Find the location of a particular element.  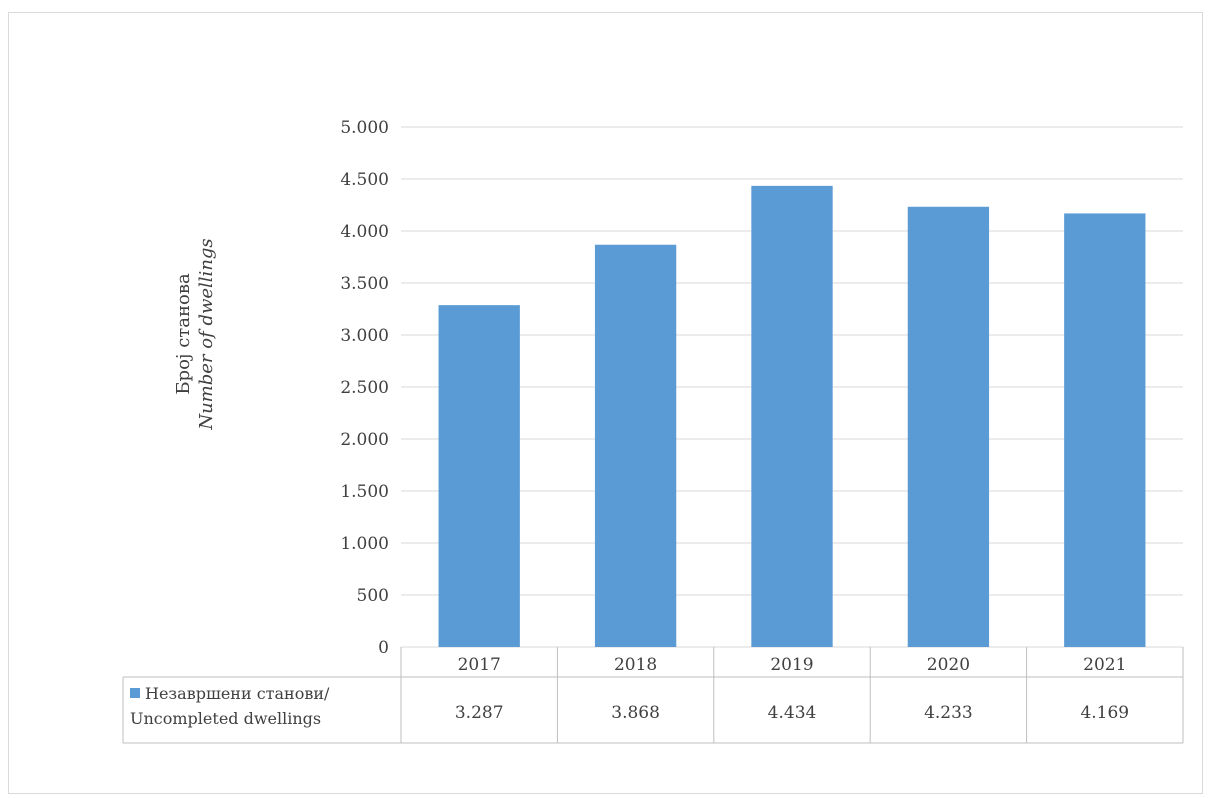

x-tick-label: 2017 is located at coordinates (479, 665).